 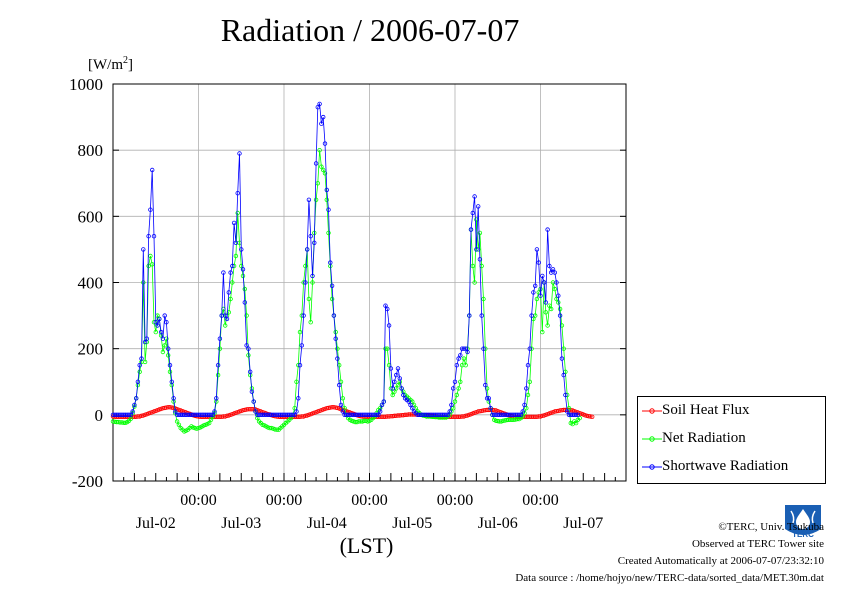 I want to click on y-tick-label: 600, so click(x=91, y=216).